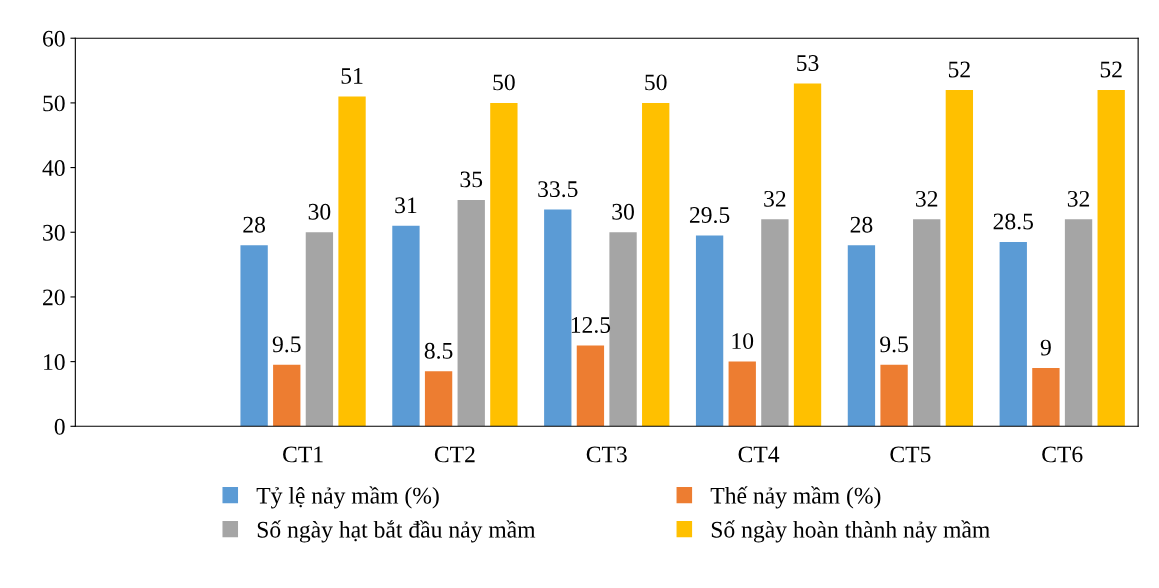 The height and width of the screenshot is (588, 1159). I want to click on y-tick-label: 30, so click(54, 232).